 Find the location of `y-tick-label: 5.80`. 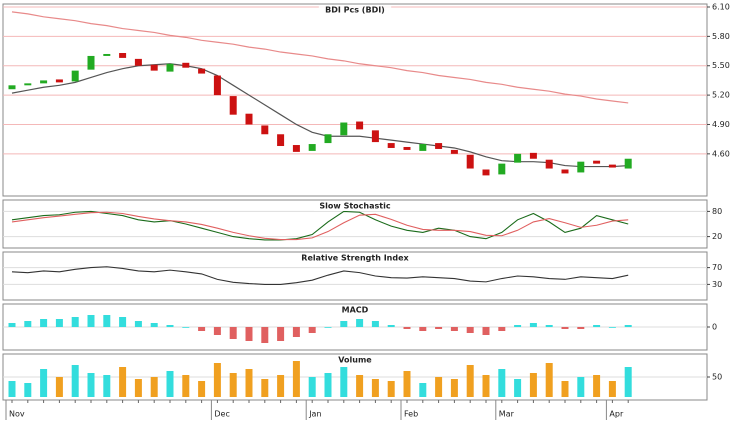

y-tick-label: 5.80 is located at coordinates (721, 36).